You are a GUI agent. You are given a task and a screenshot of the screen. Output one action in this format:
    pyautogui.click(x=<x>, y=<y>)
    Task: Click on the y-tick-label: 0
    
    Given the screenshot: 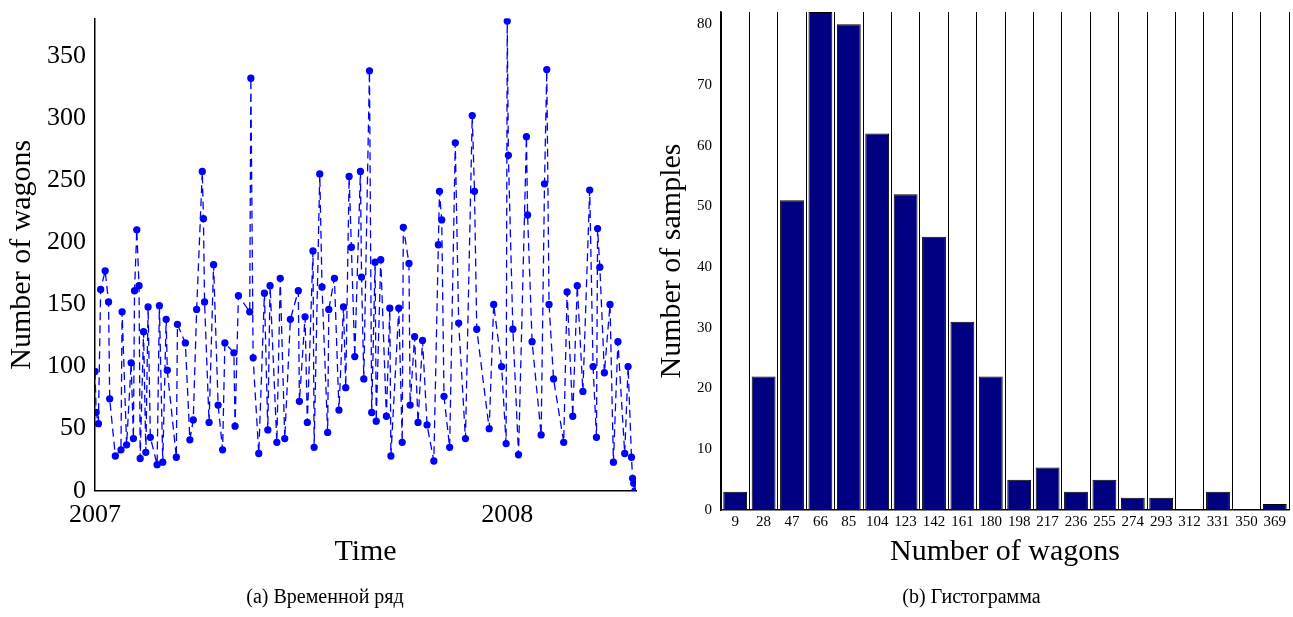 What is the action you would take?
    pyautogui.click(x=708, y=508)
    